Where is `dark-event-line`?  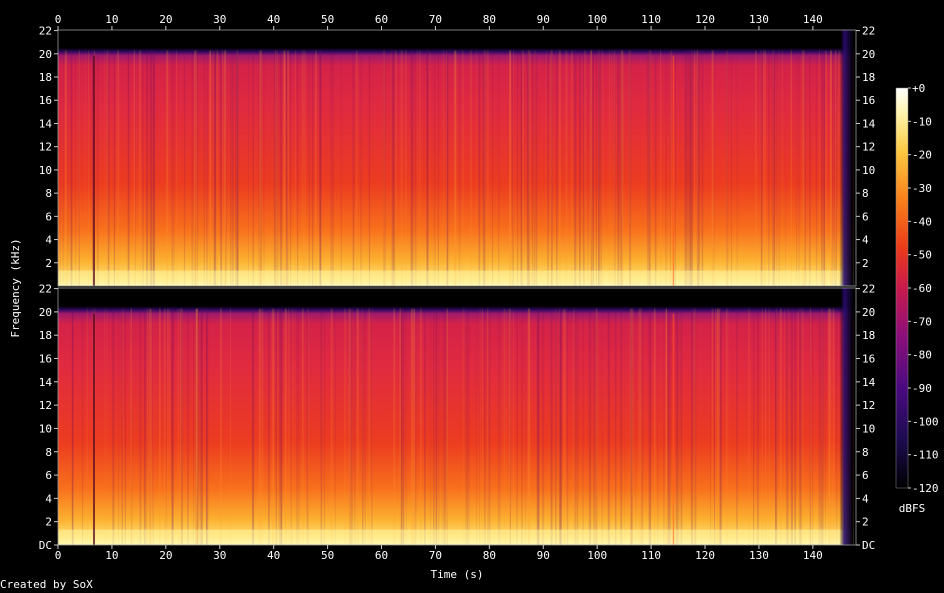 dark-event-line is located at coordinates (94, 429).